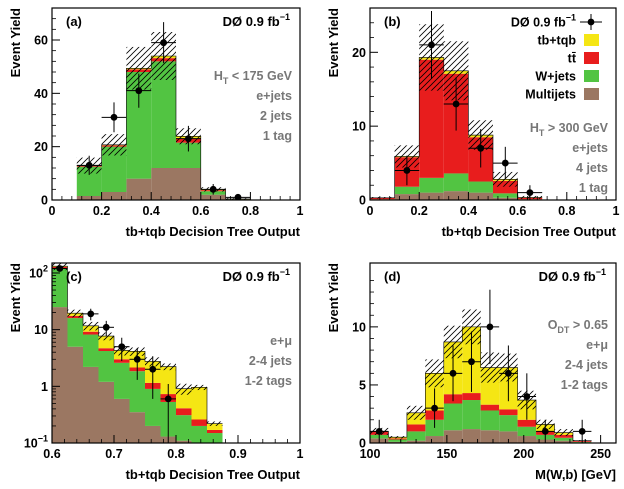 This screenshot has height=489, width=624. I want to click on data-points-a, so click(163, 111).